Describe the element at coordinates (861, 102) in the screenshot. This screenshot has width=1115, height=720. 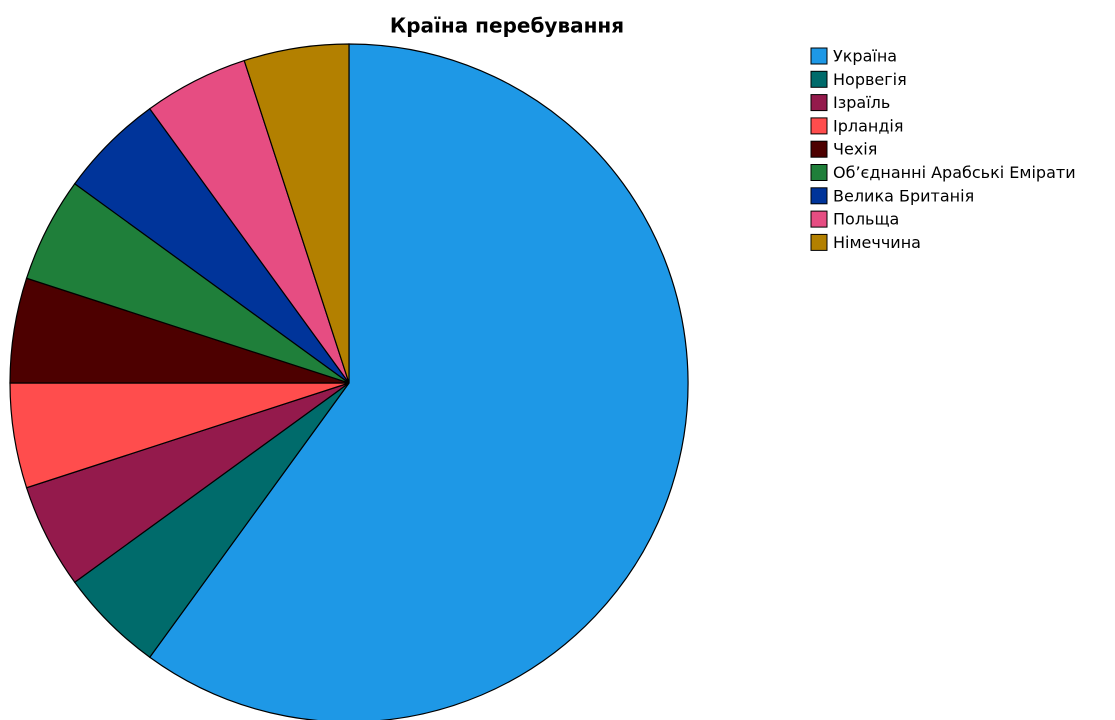
I see `legend-label: Ізраїль` at that location.